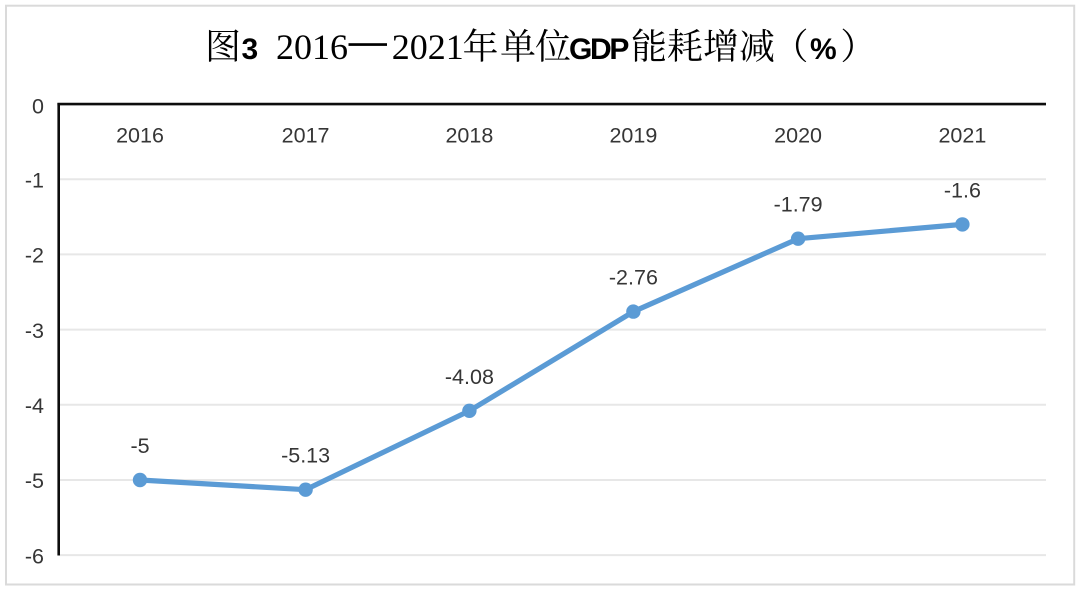 The image size is (1080, 592). I want to click on svg-text: 2020, so click(798, 136).